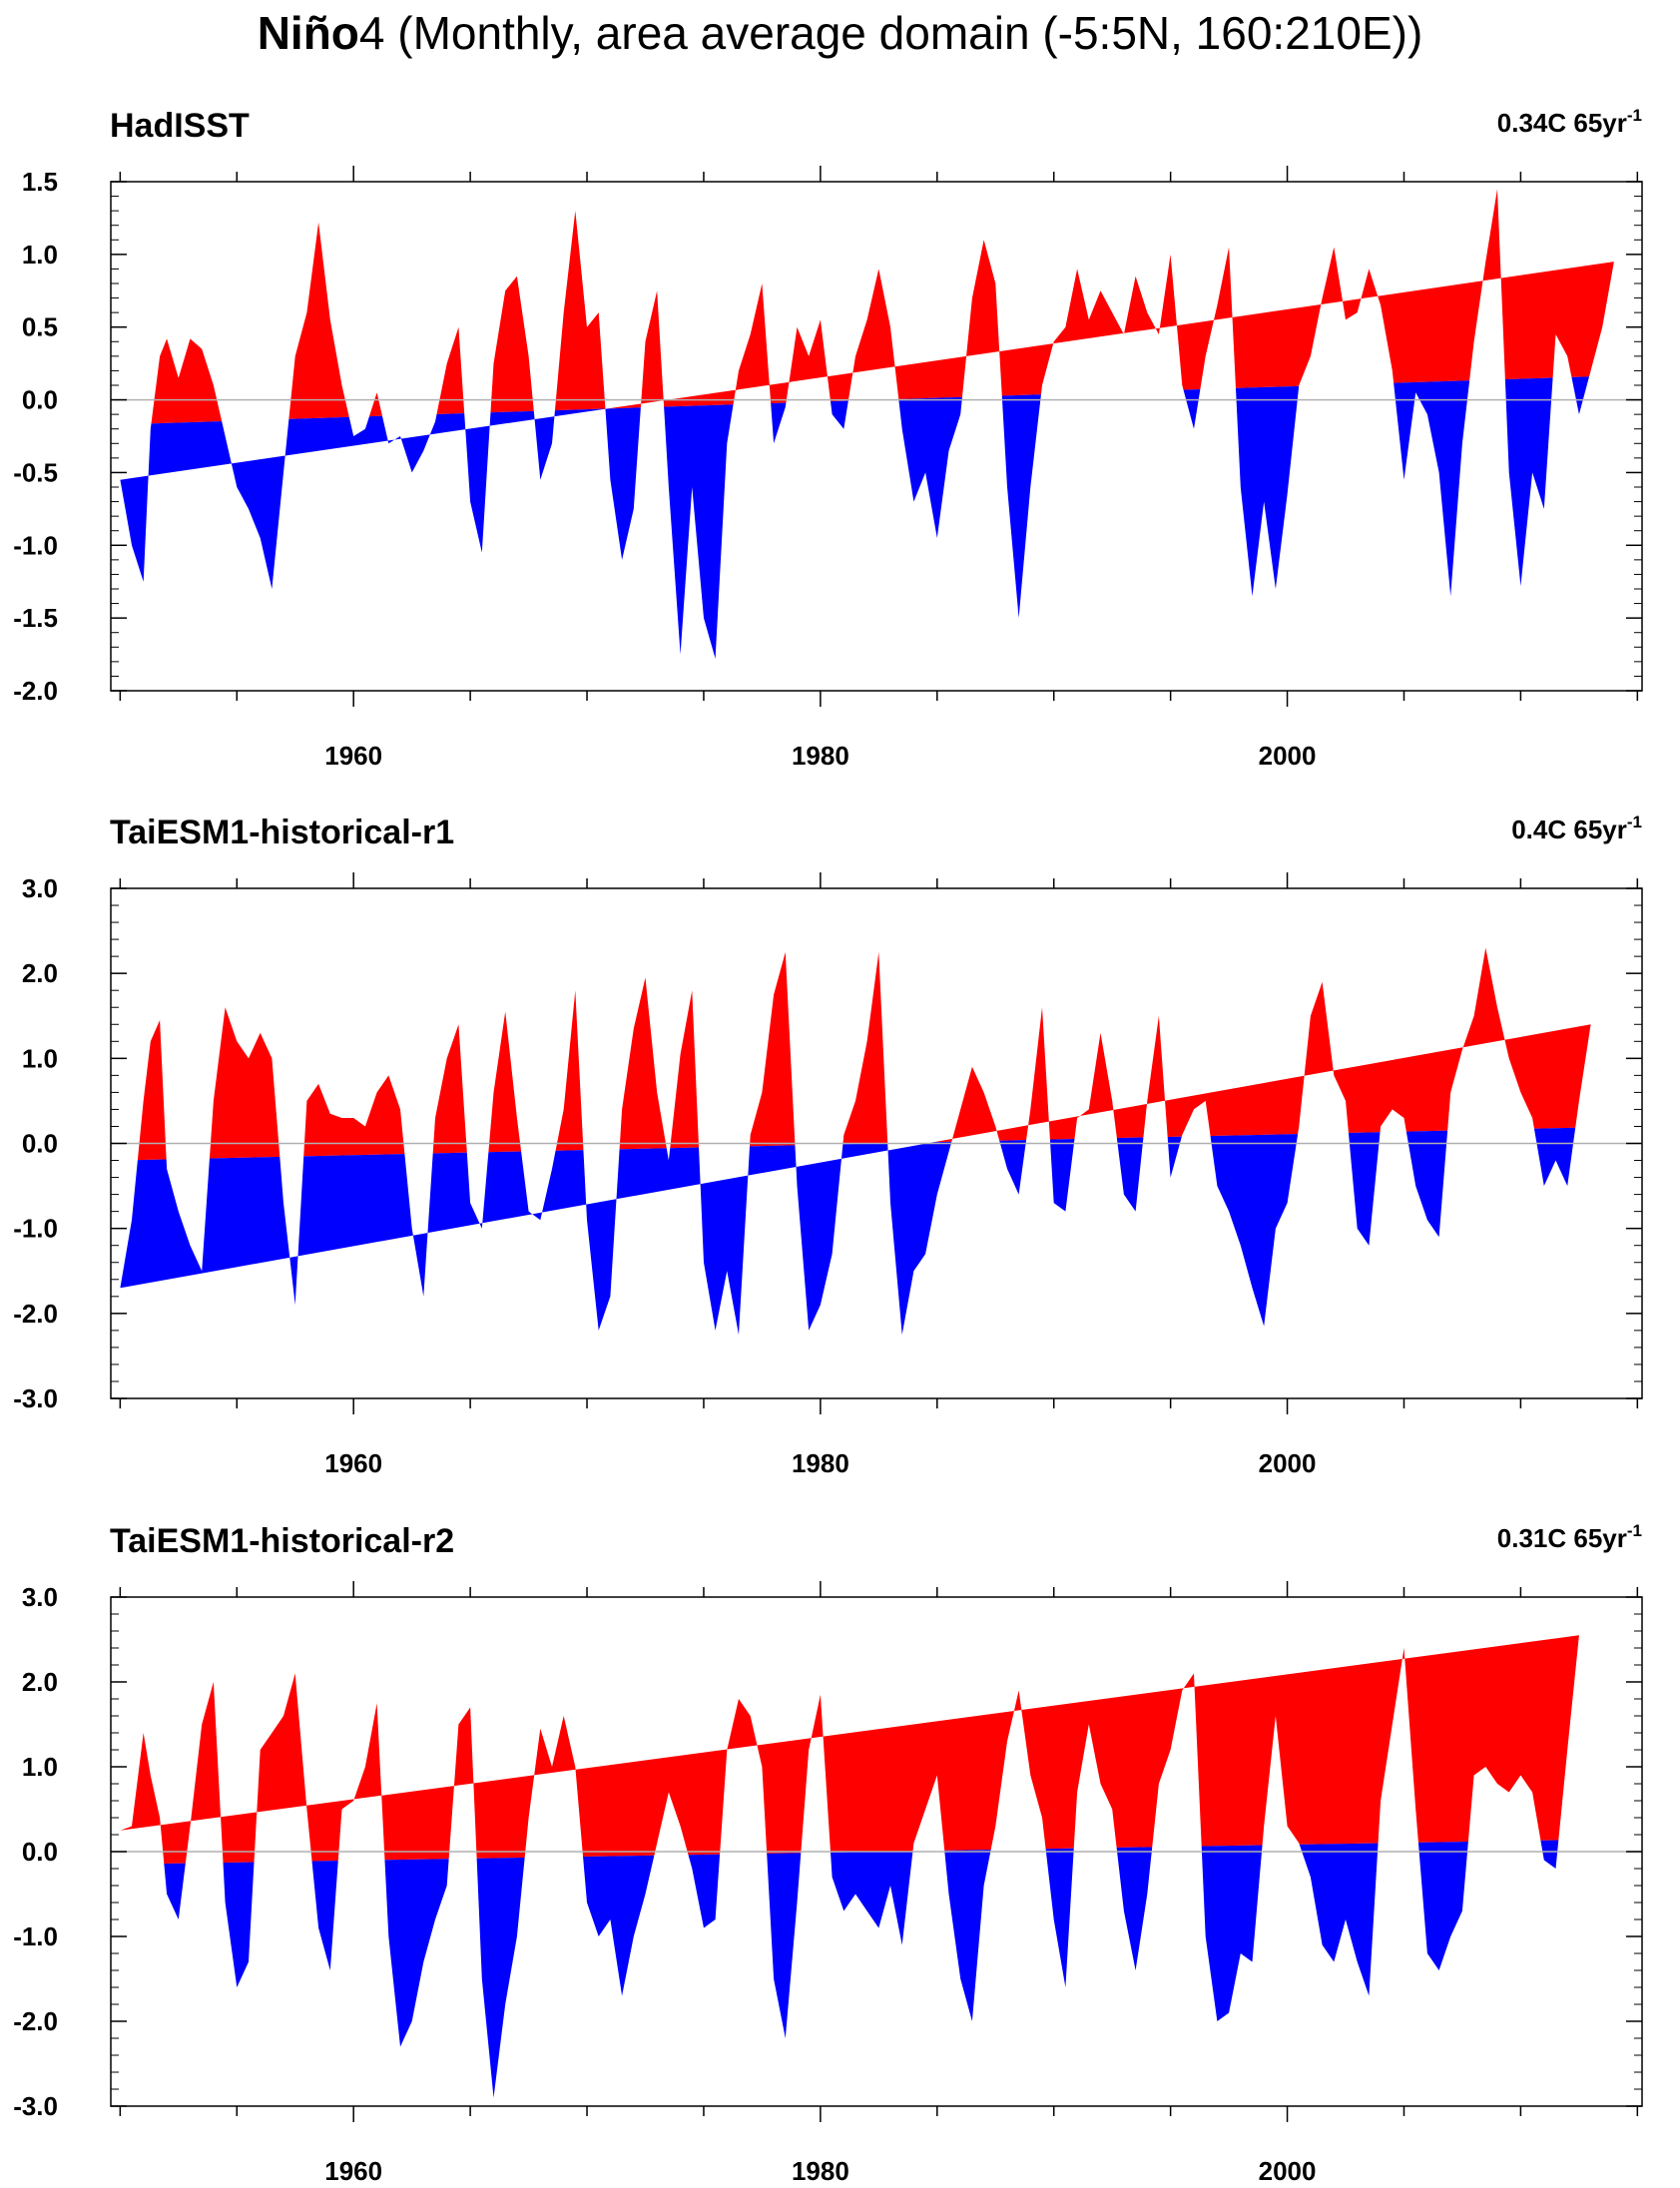  I want to click on trend-label-text: 0.4C 65yr, so click(1569, 829).